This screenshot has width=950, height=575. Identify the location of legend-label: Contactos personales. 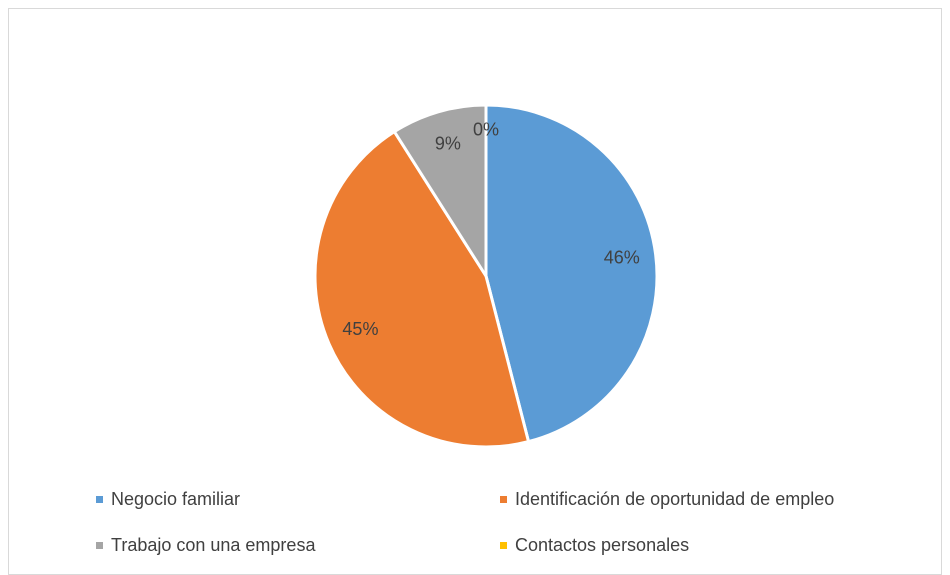
(602, 545).